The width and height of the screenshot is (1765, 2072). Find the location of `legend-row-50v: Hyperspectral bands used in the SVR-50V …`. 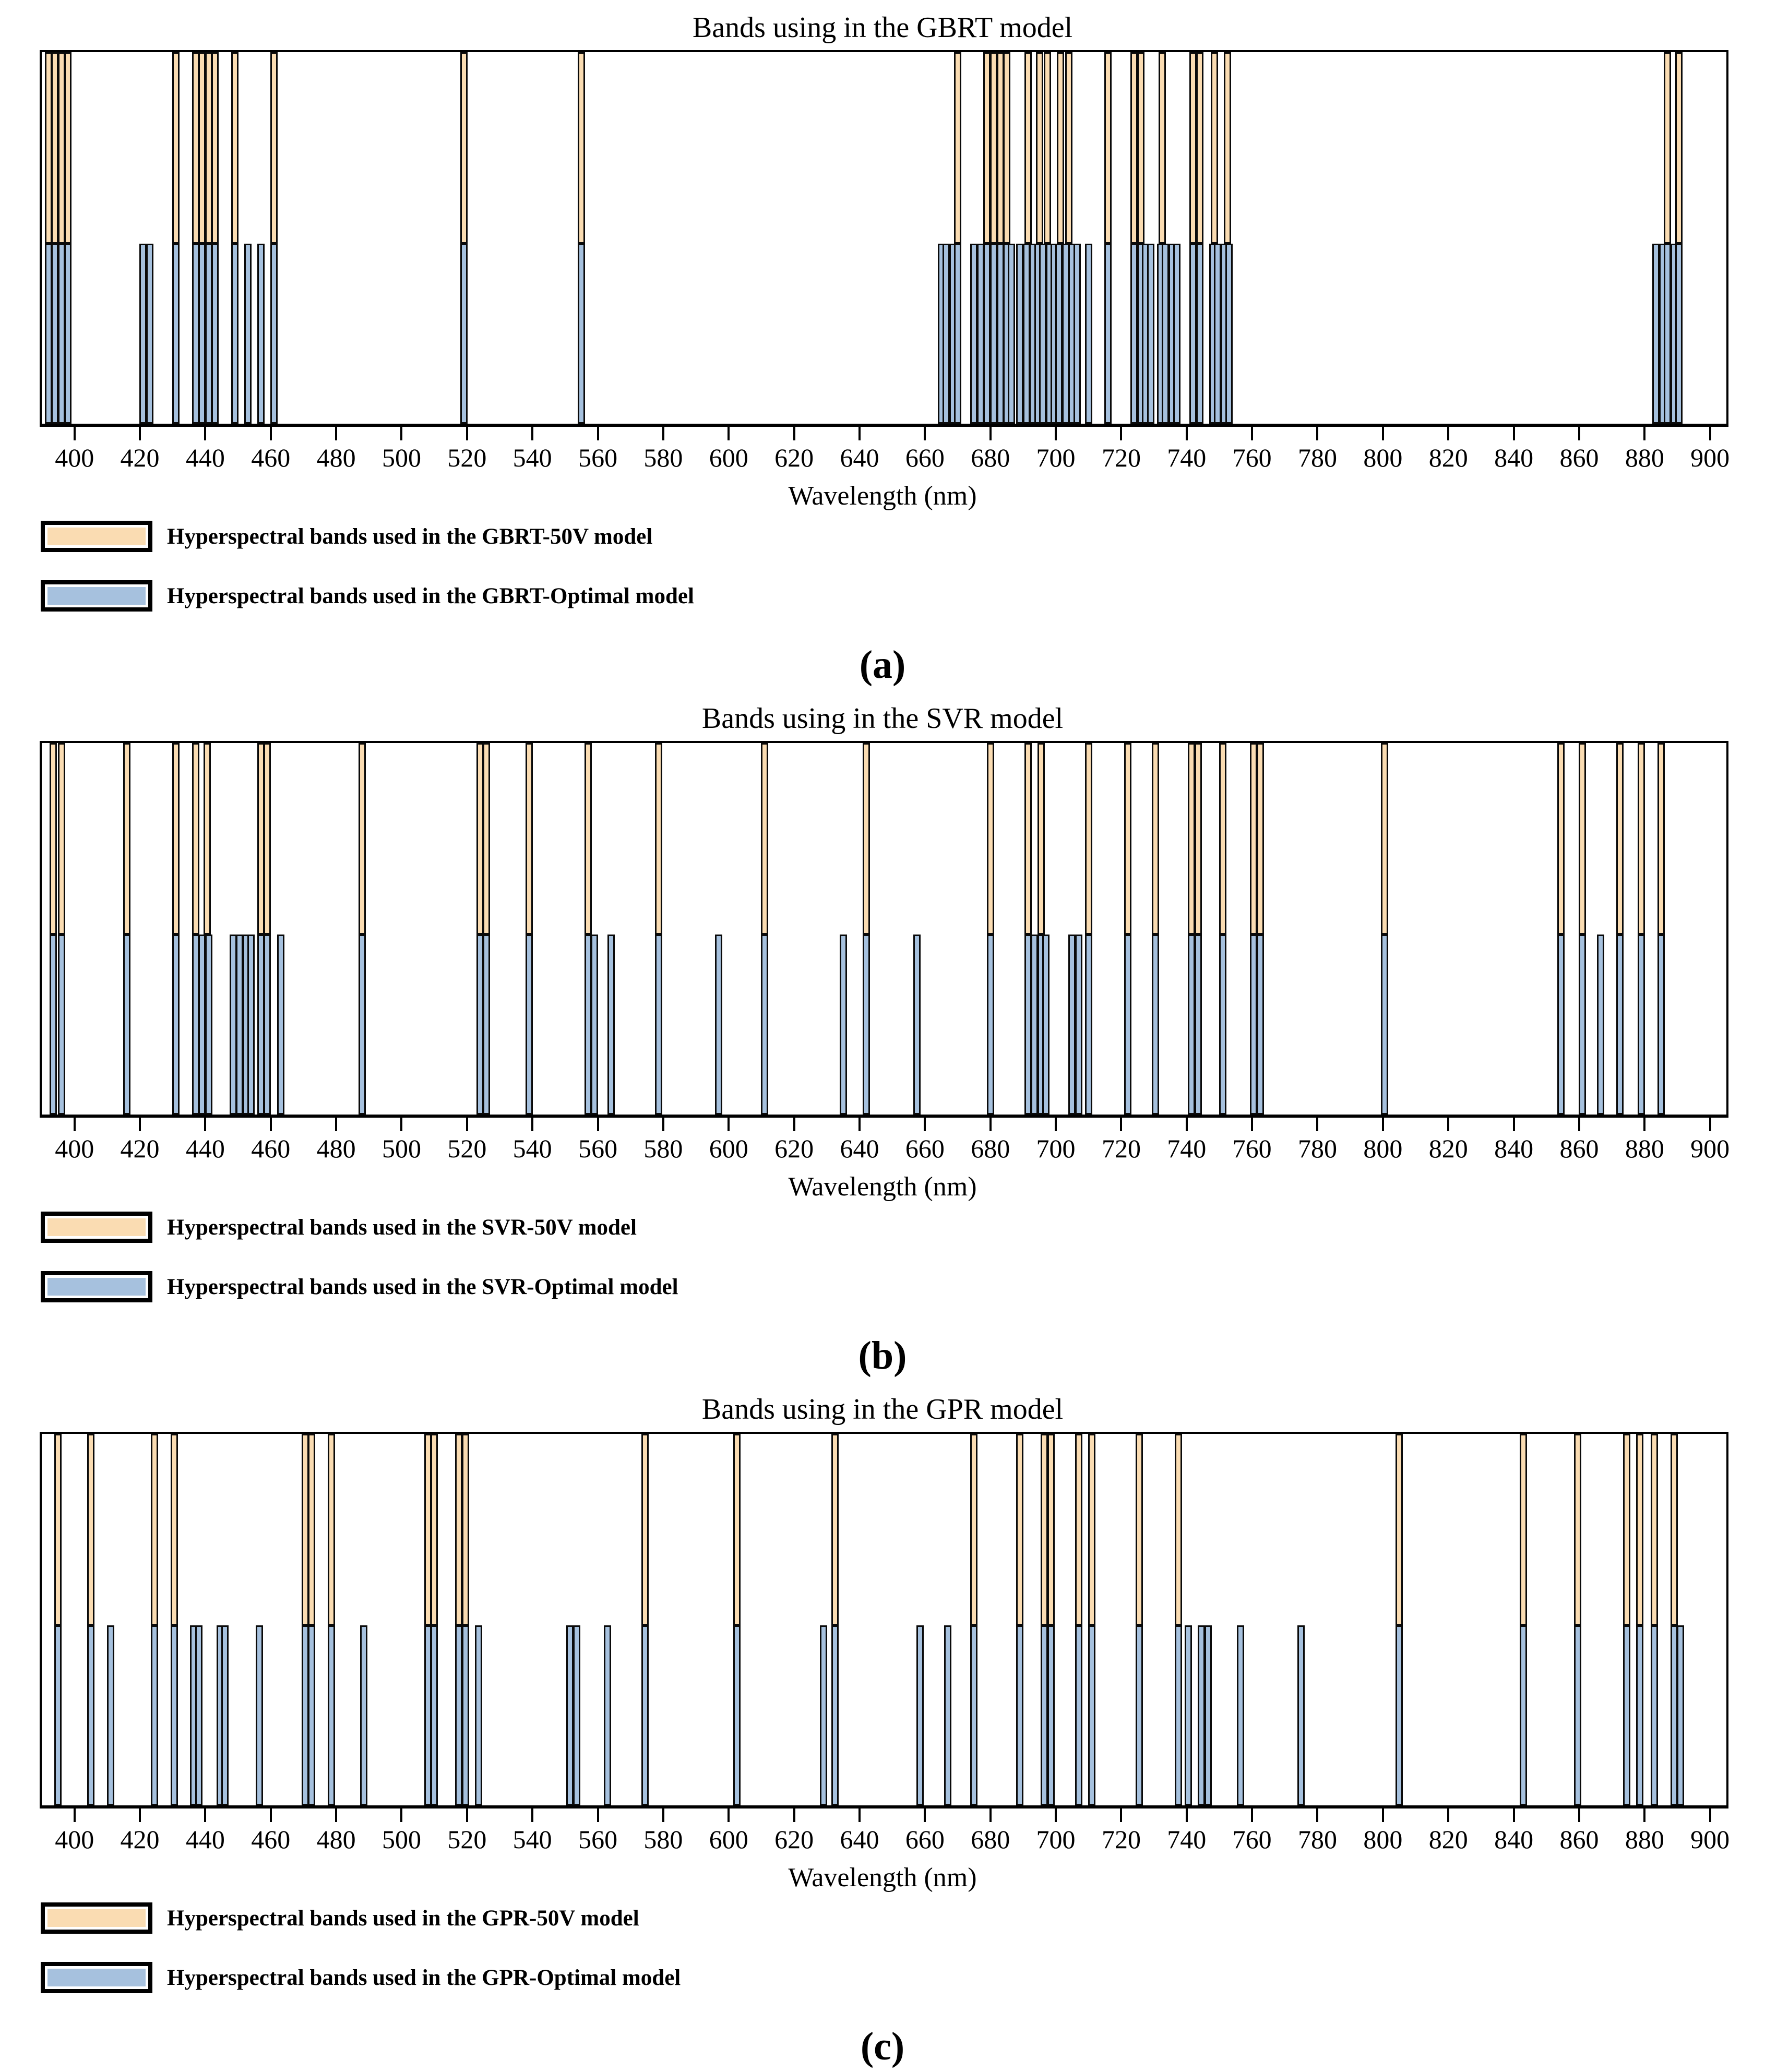

legend-row-50v: Hyperspectral bands used in the SVR-50V … is located at coordinates (903, 1227).